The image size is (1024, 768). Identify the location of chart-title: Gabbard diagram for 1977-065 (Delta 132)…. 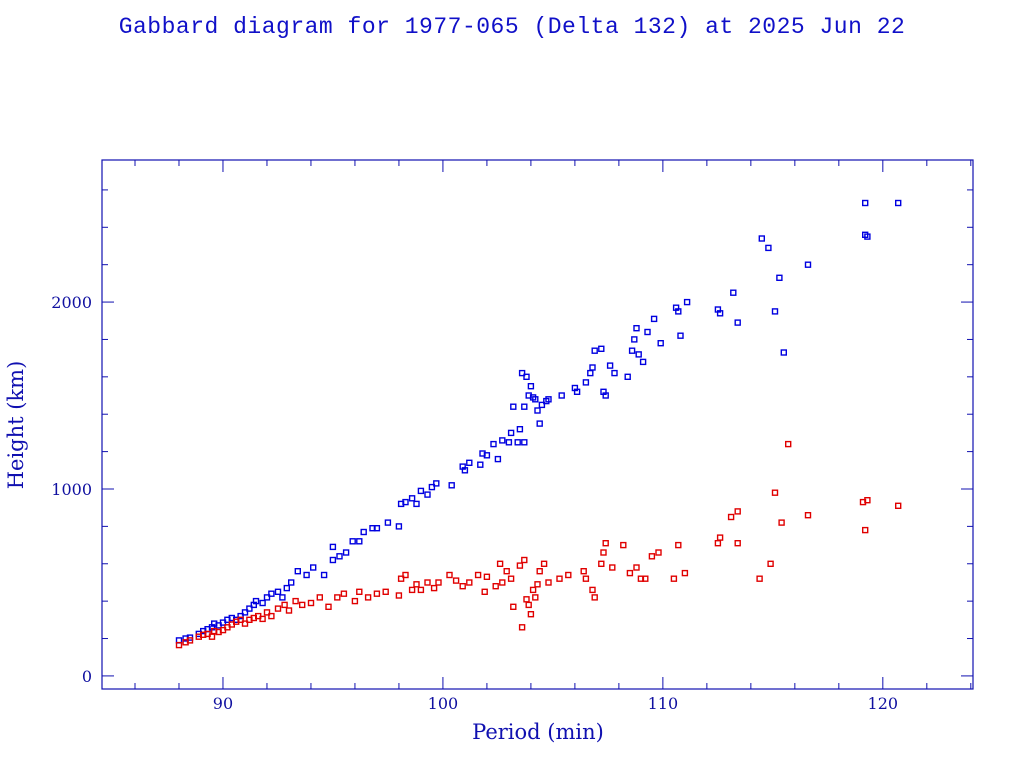
(512, 27).